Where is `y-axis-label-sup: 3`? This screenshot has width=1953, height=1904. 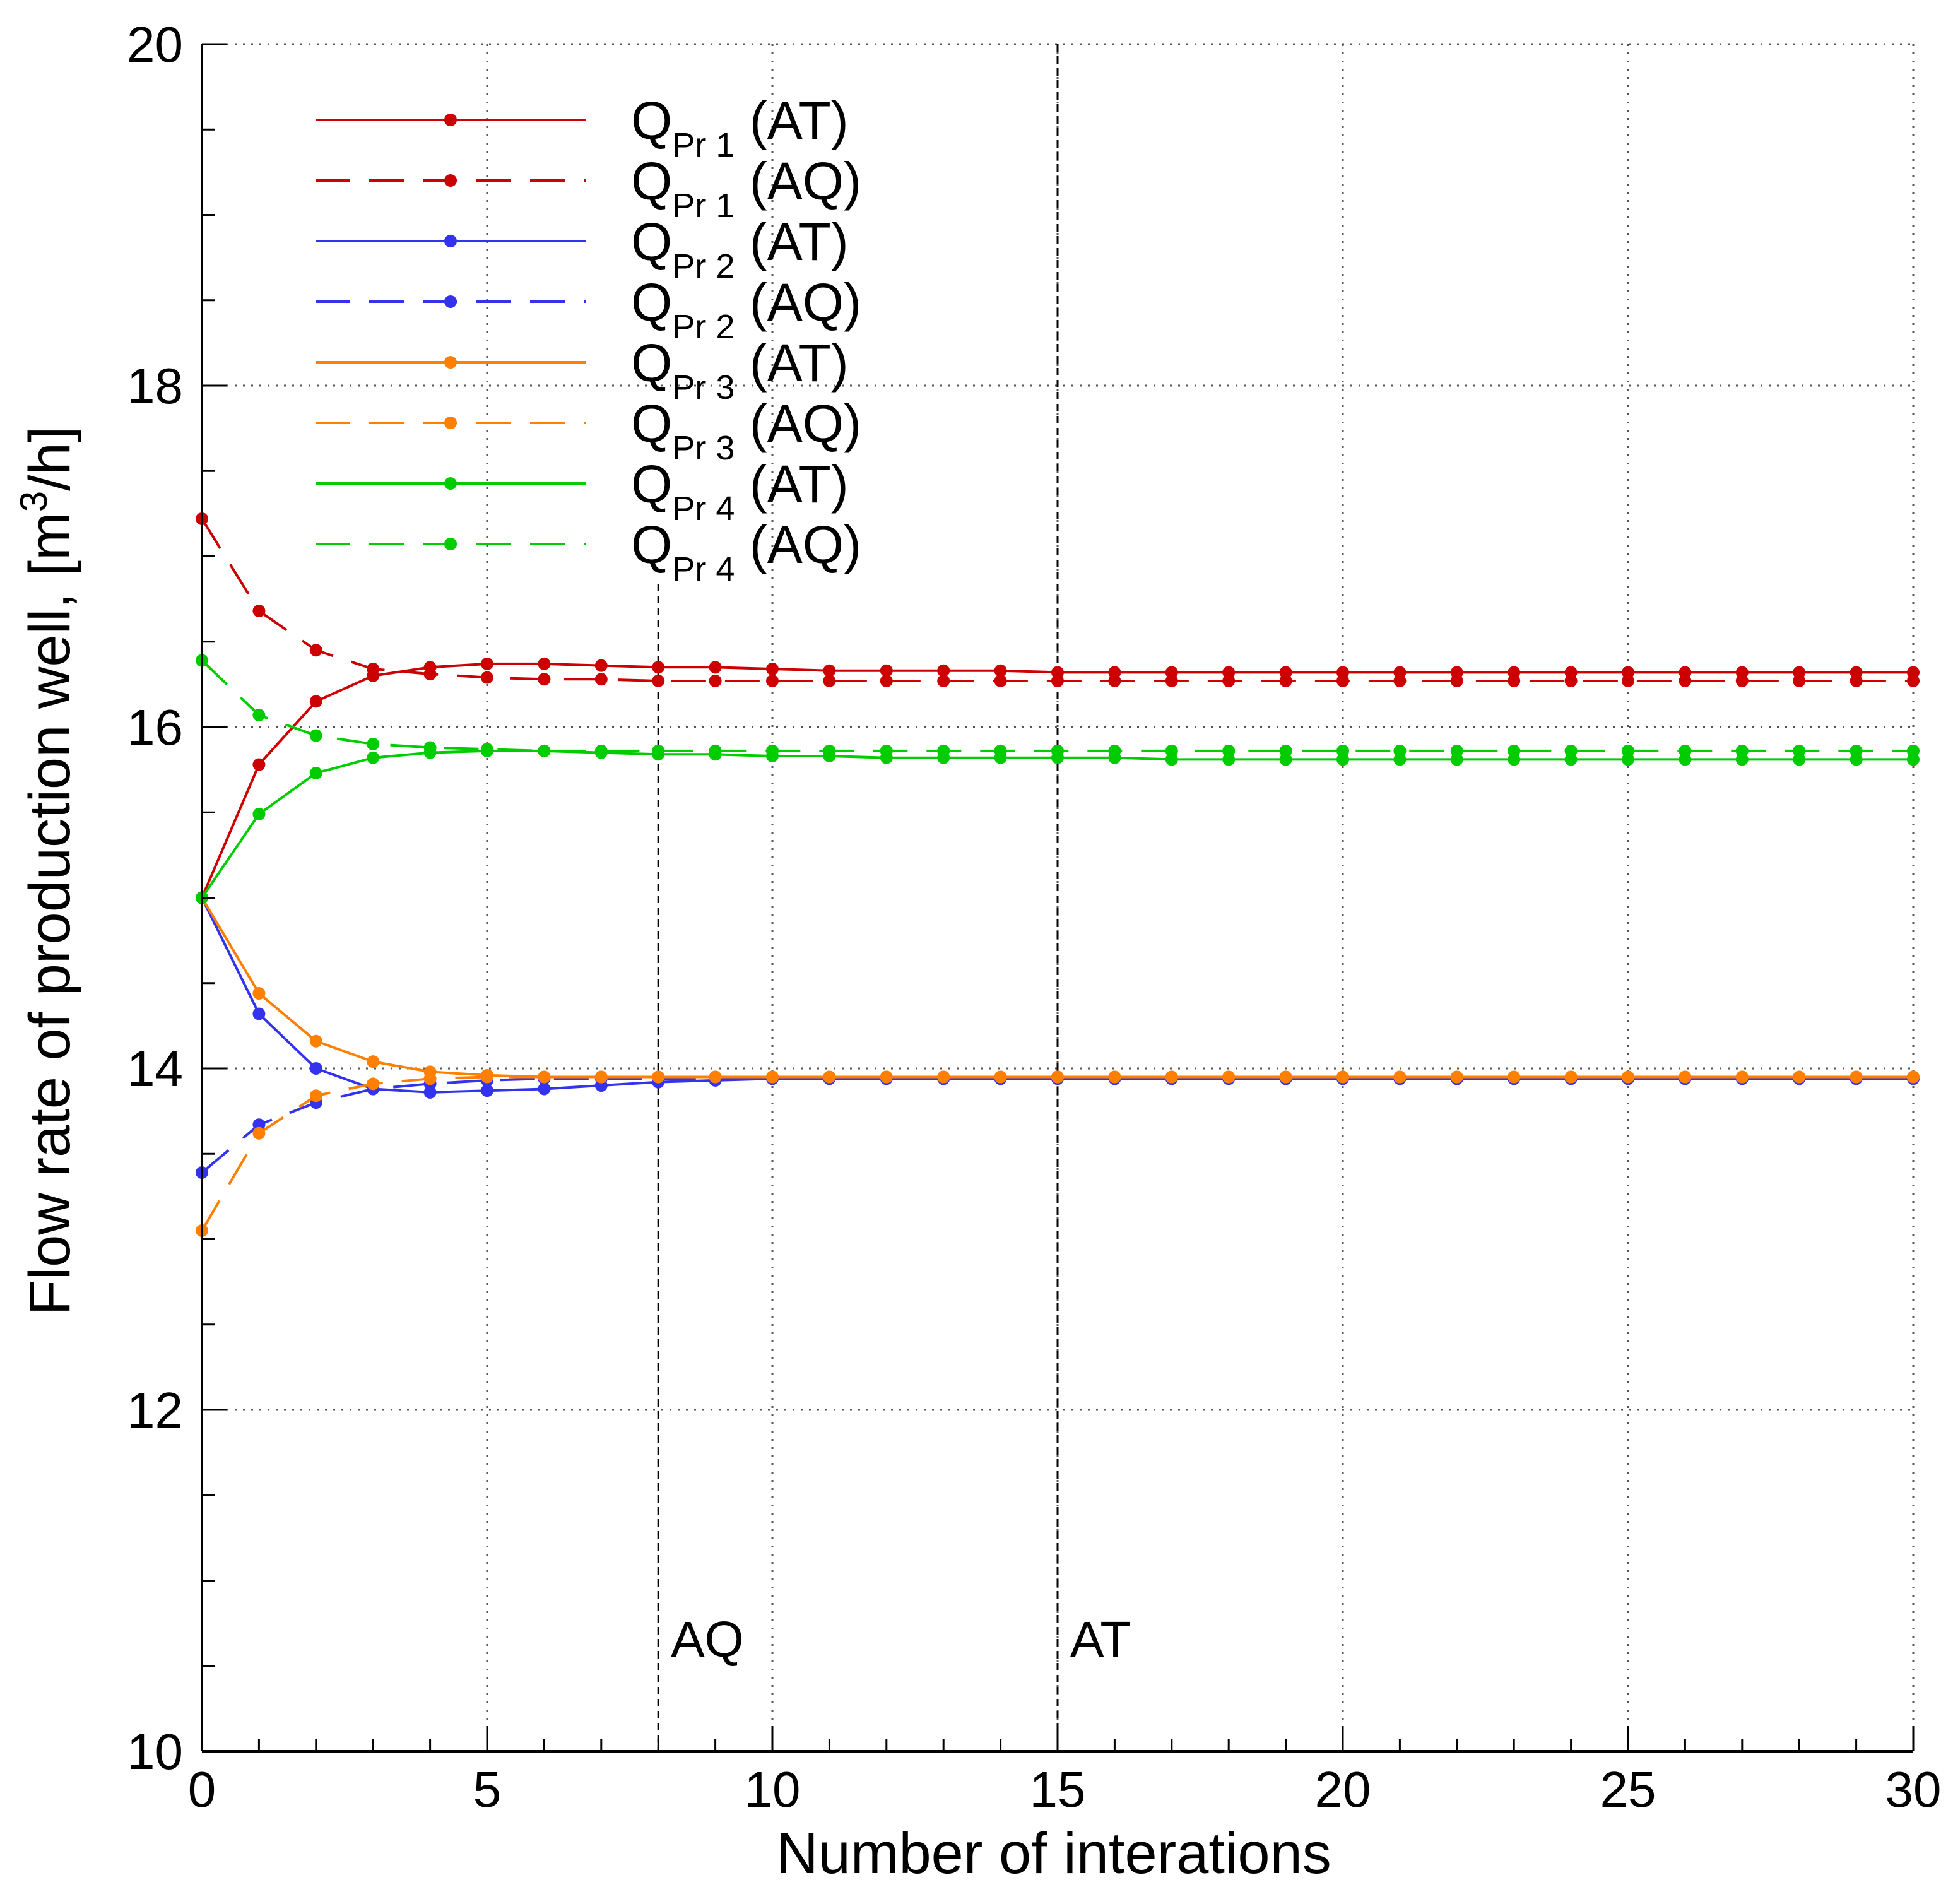 y-axis-label-sup: 3 is located at coordinates (34, 501).